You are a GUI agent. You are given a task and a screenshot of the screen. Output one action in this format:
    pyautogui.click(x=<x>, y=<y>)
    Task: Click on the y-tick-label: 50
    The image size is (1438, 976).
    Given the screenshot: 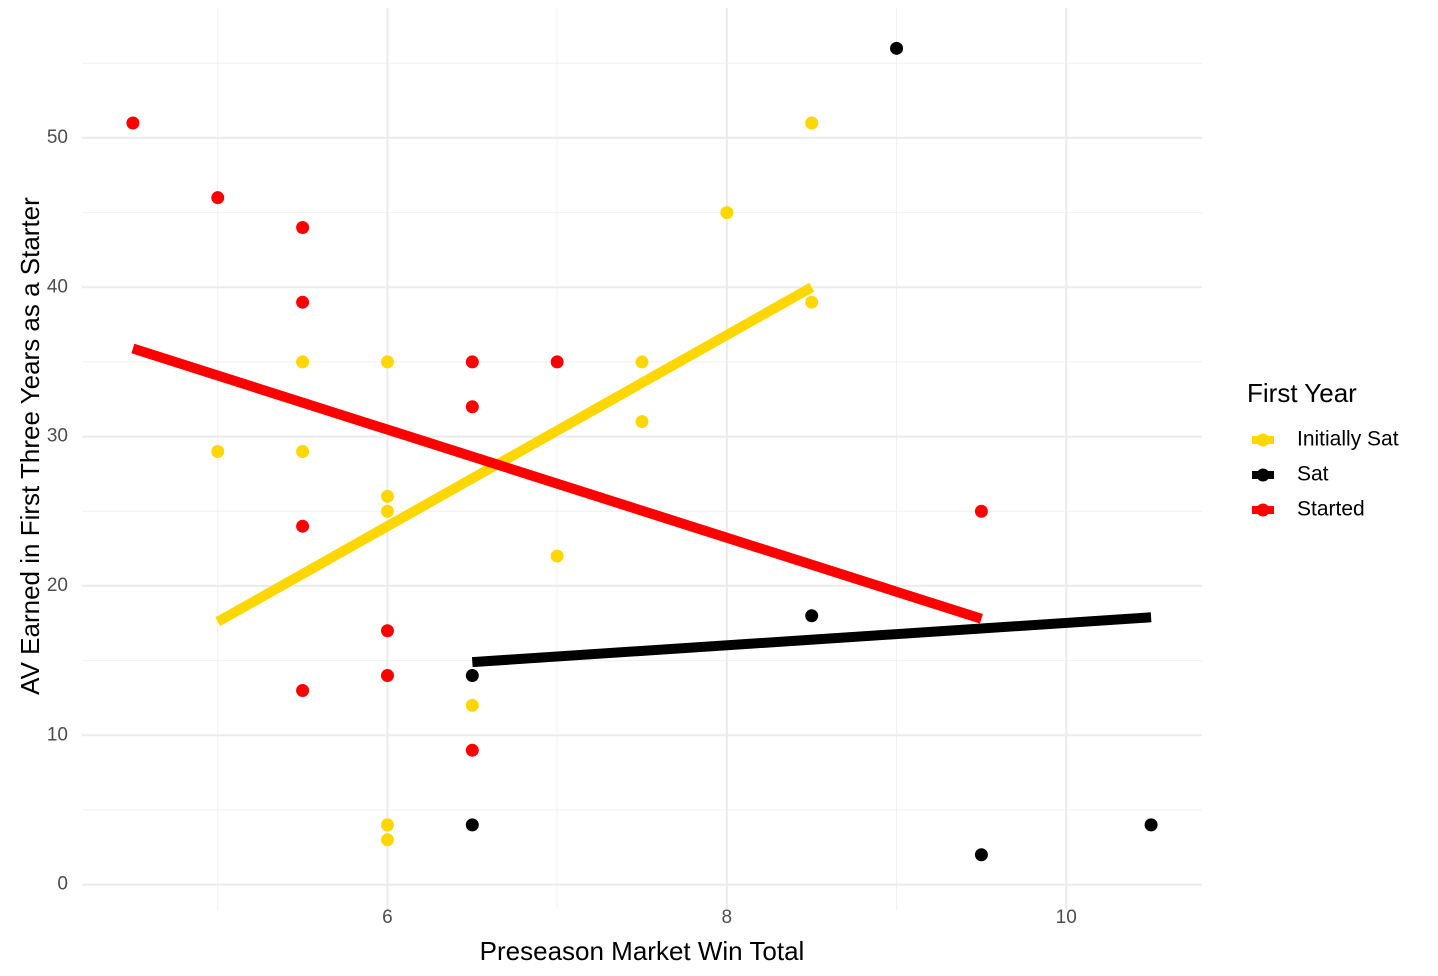 What is the action you would take?
    pyautogui.click(x=57, y=137)
    